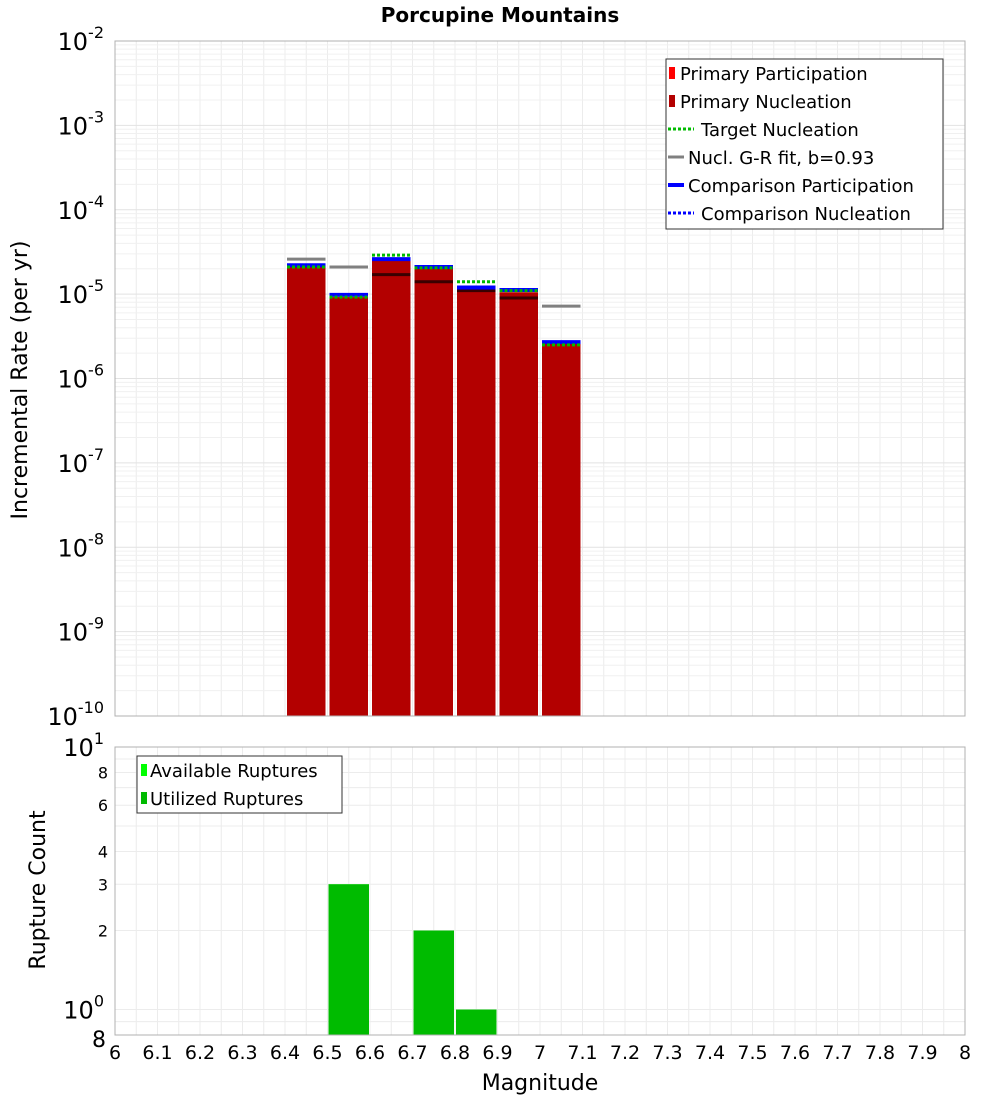 This screenshot has width=1000, height=1104. Describe the element at coordinates (779, 130) in the screenshot. I see `legend-label: Target Nucleation` at that location.